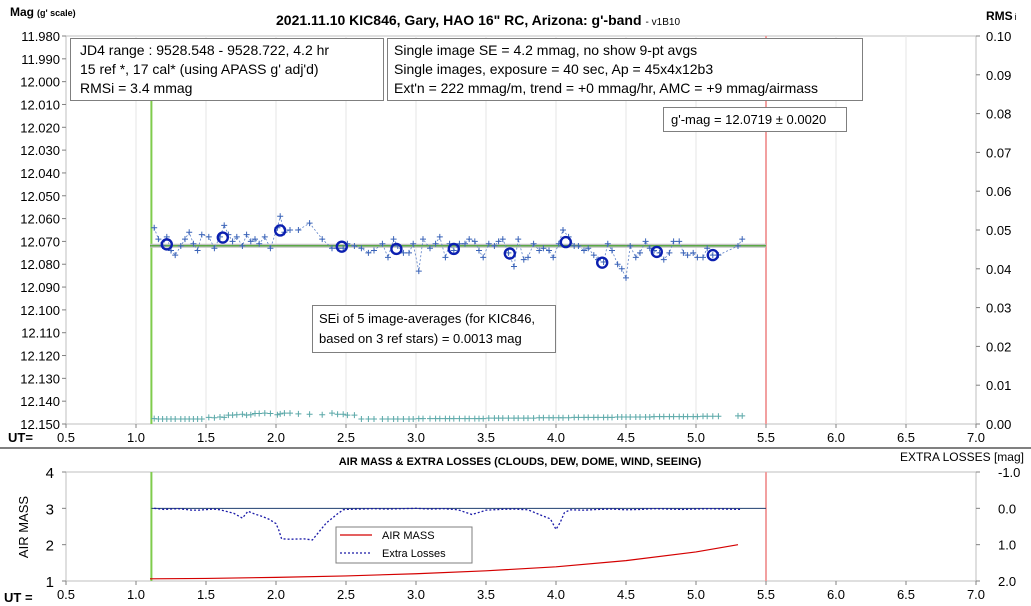  What do you see at coordinates (998, 269) in the screenshot?
I see `top-y-tick-label-right: 0.04` at bounding box center [998, 269].